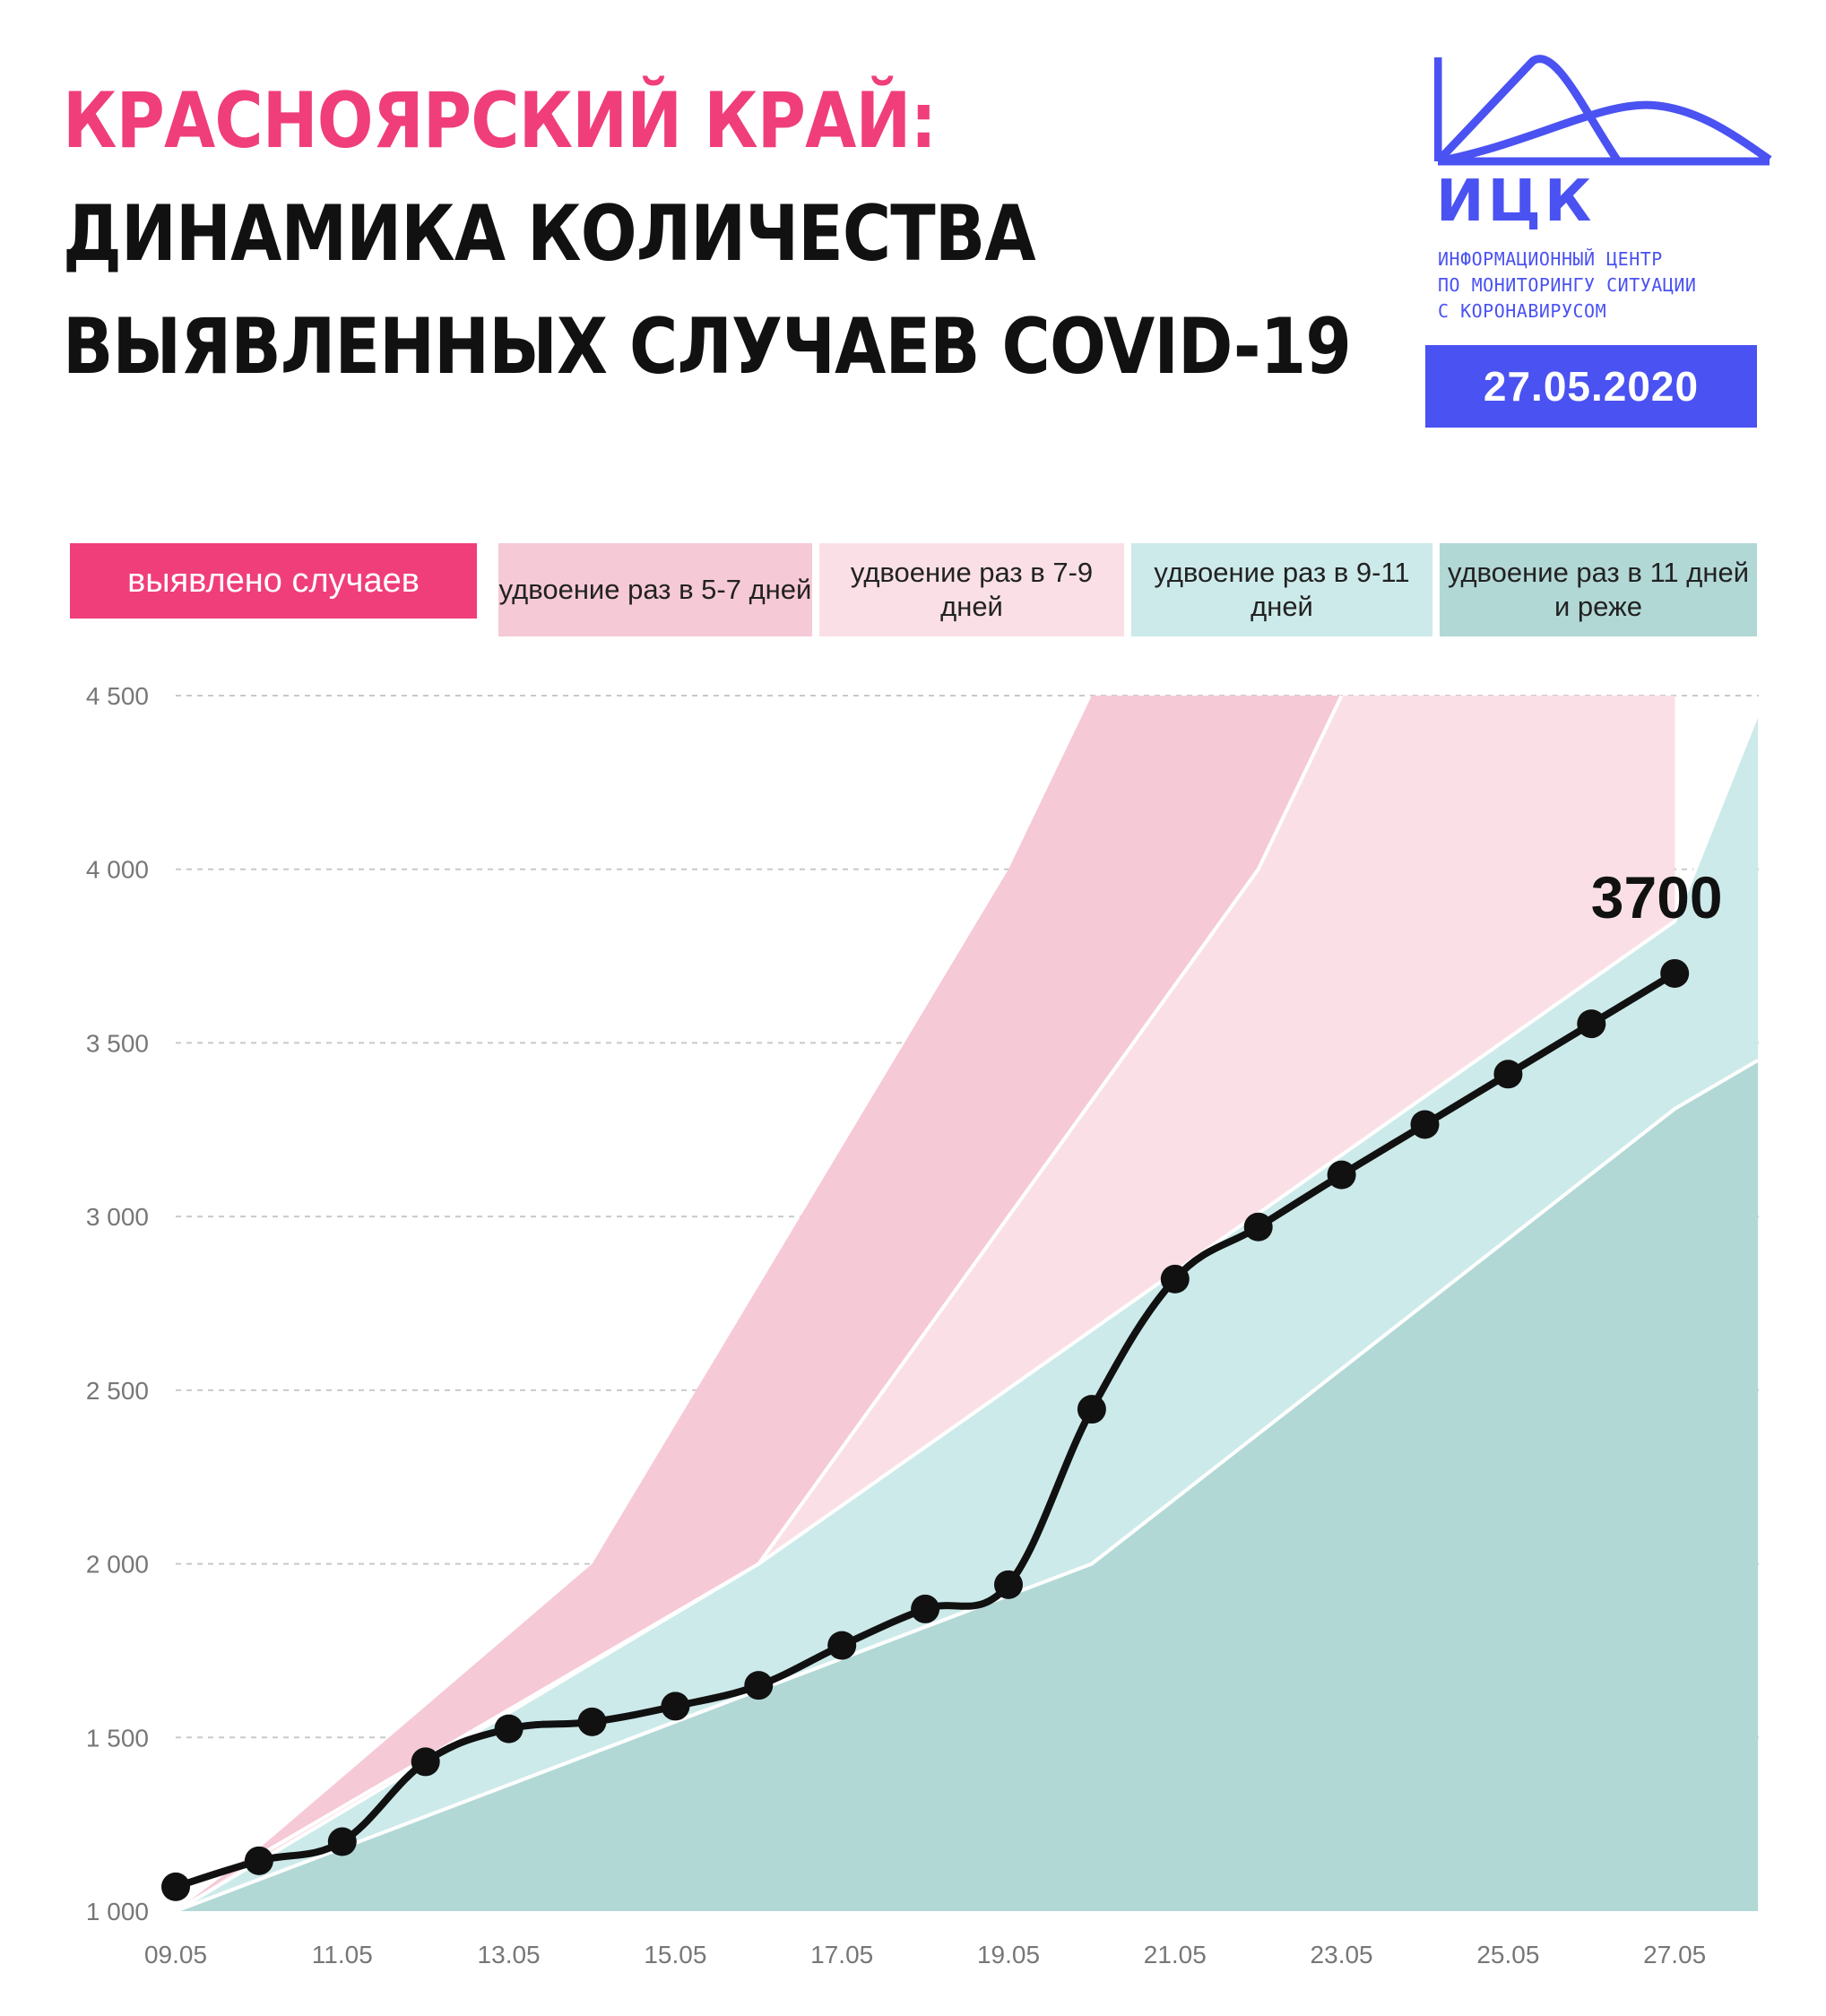 The width and height of the screenshot is (1826, 2016). What do you see at coordinates (1342, 1954) in the screenshot?
I see `x-tick-label: 23.05` at bounding box center [1342, 1954].